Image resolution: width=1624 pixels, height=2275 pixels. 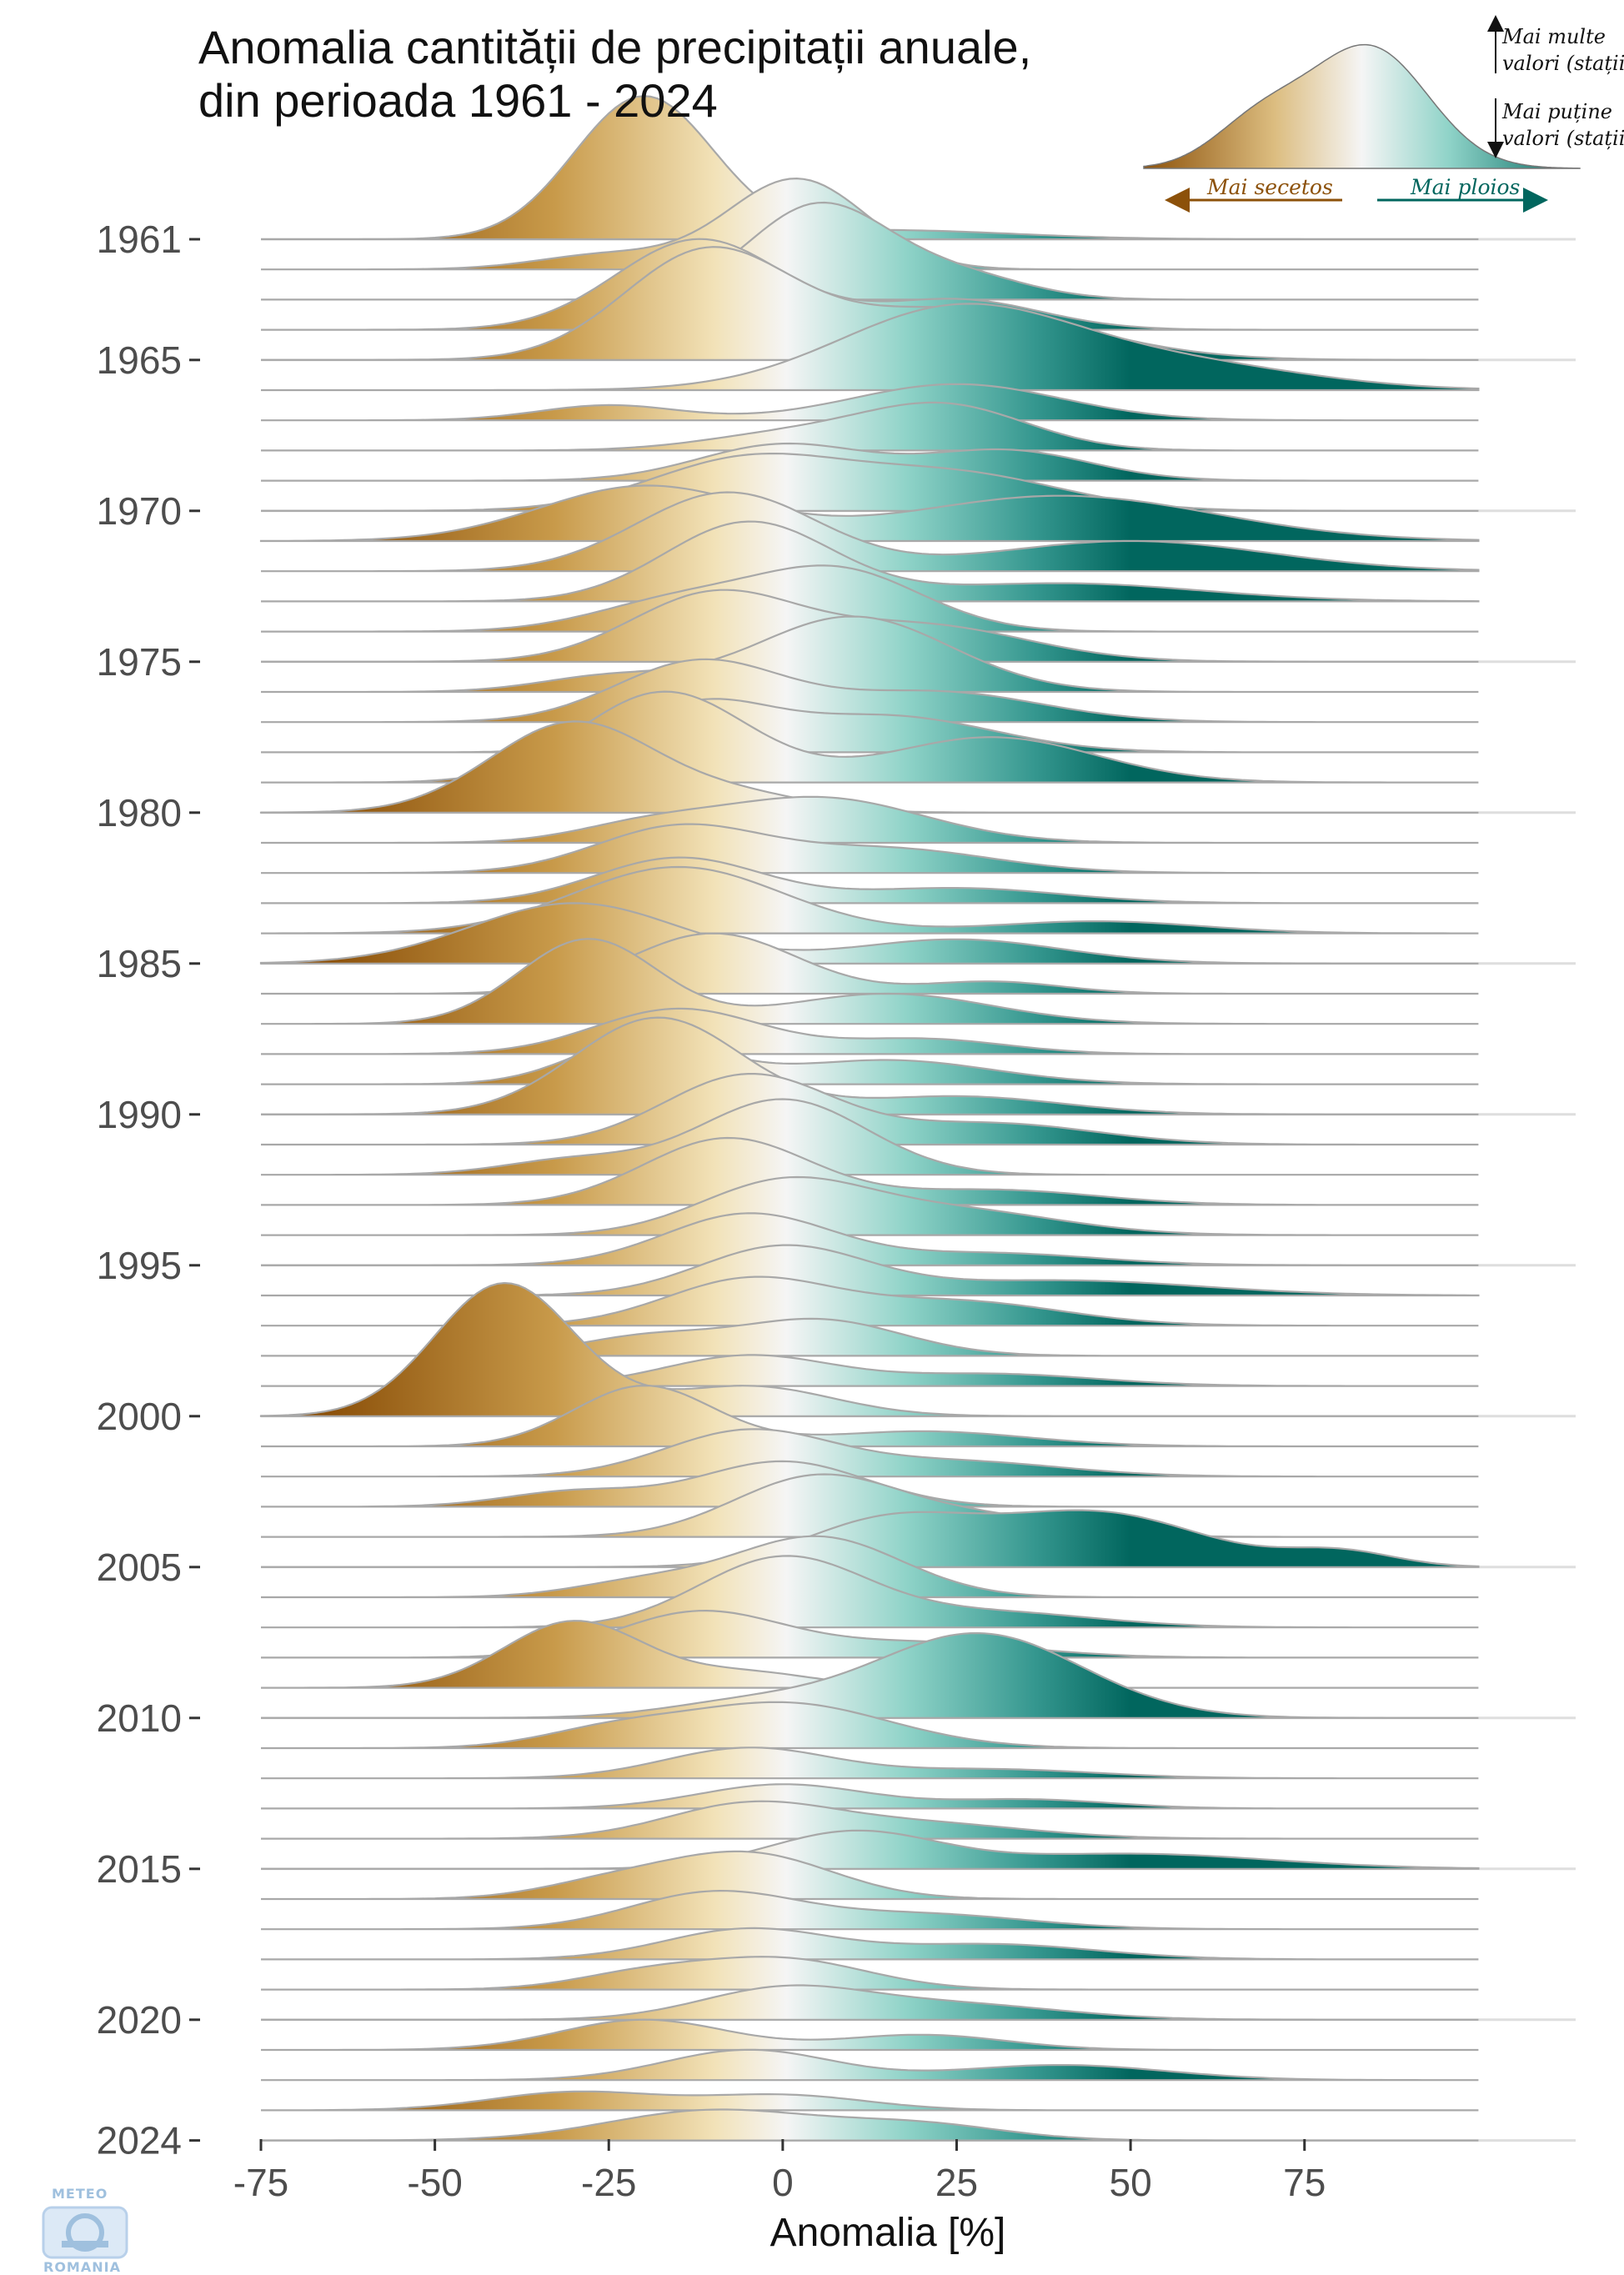 What do you see at coordinates (870, 1453) in the screenshot?
I see `ridge-2002` at bounding box center [870, 1453].